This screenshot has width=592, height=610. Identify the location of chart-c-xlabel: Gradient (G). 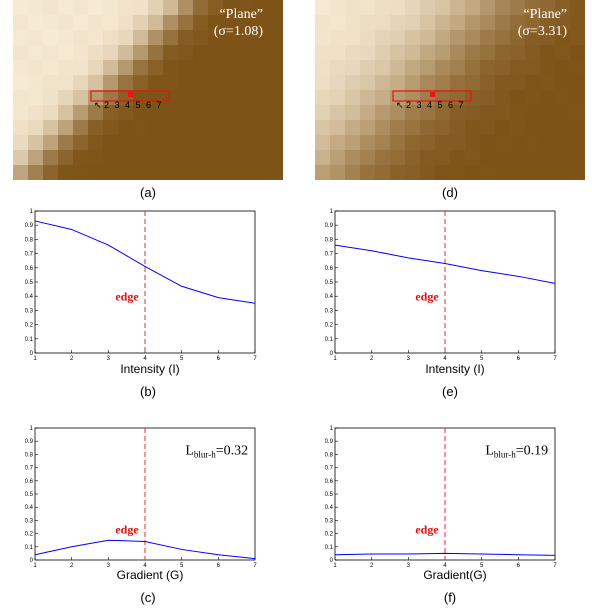
(150, 575).